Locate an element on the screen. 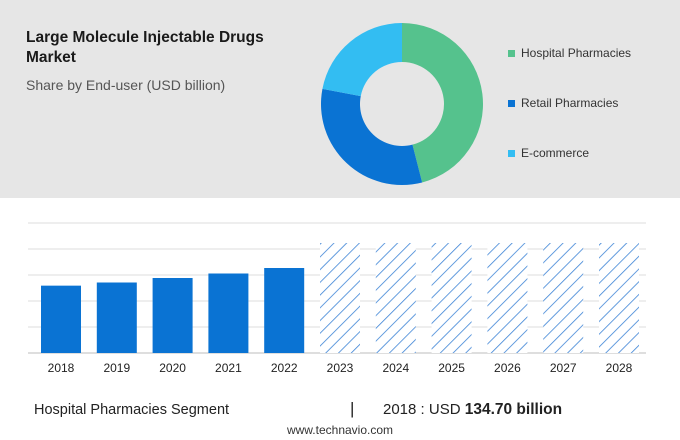 This screenshot has height=440, width=680. legend-item: Hospital Pharmacies is located at coordinates (593, 54).